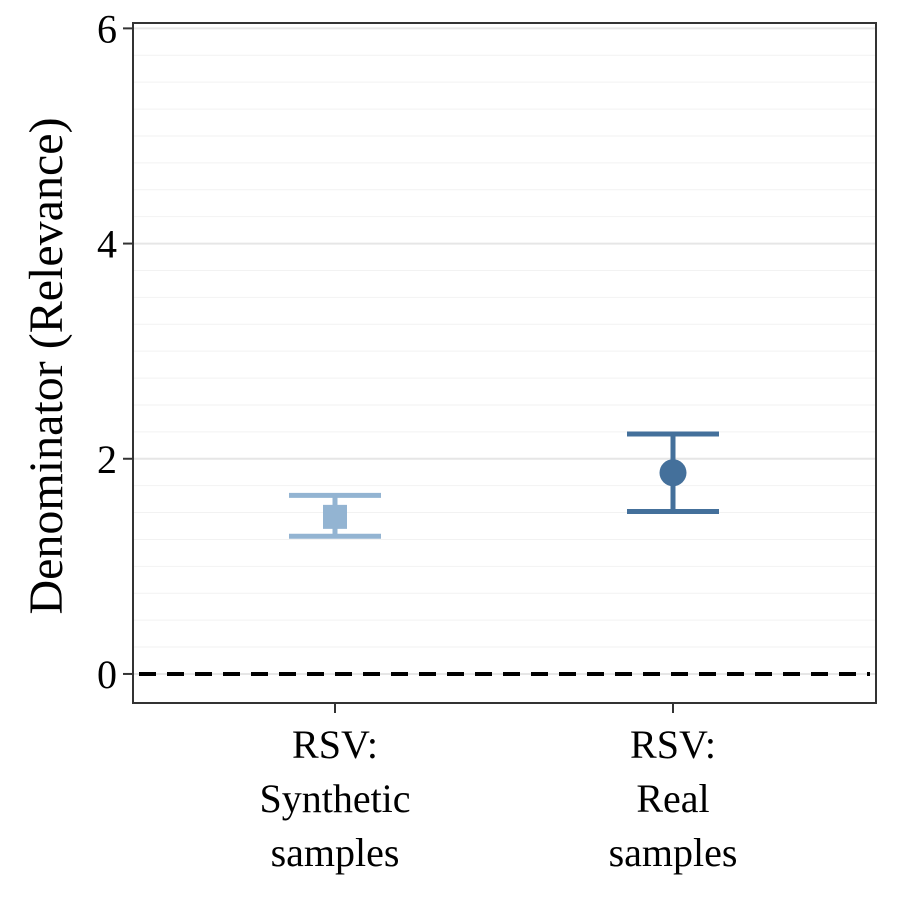  I want to click on x-tick-label: RSV: Real samples, so click(673, 798).